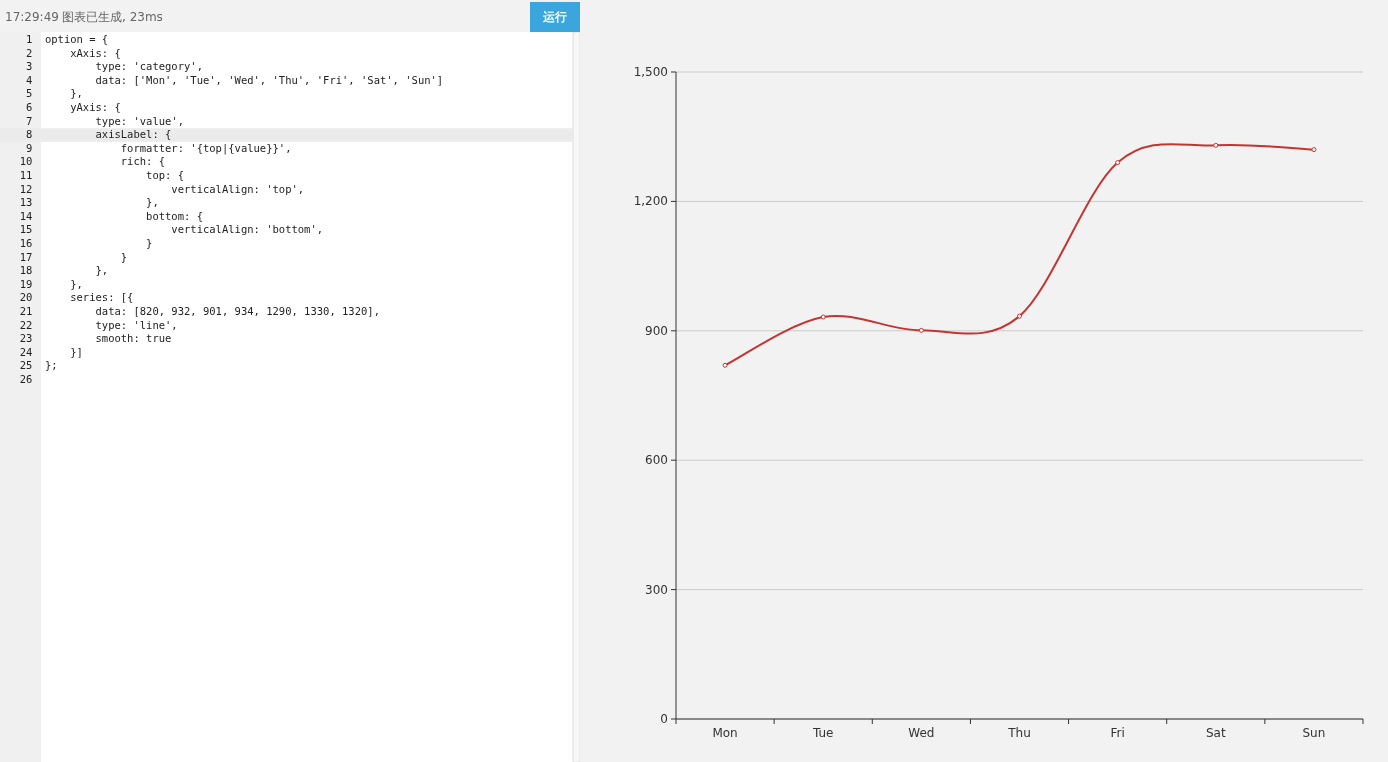 The height and width of the screenshot is (762, 1388). What do you see at coordinates (1117, 733) in the screenshot?
I see `x-tick-label: Fri` at bounding box center [1117, 733].